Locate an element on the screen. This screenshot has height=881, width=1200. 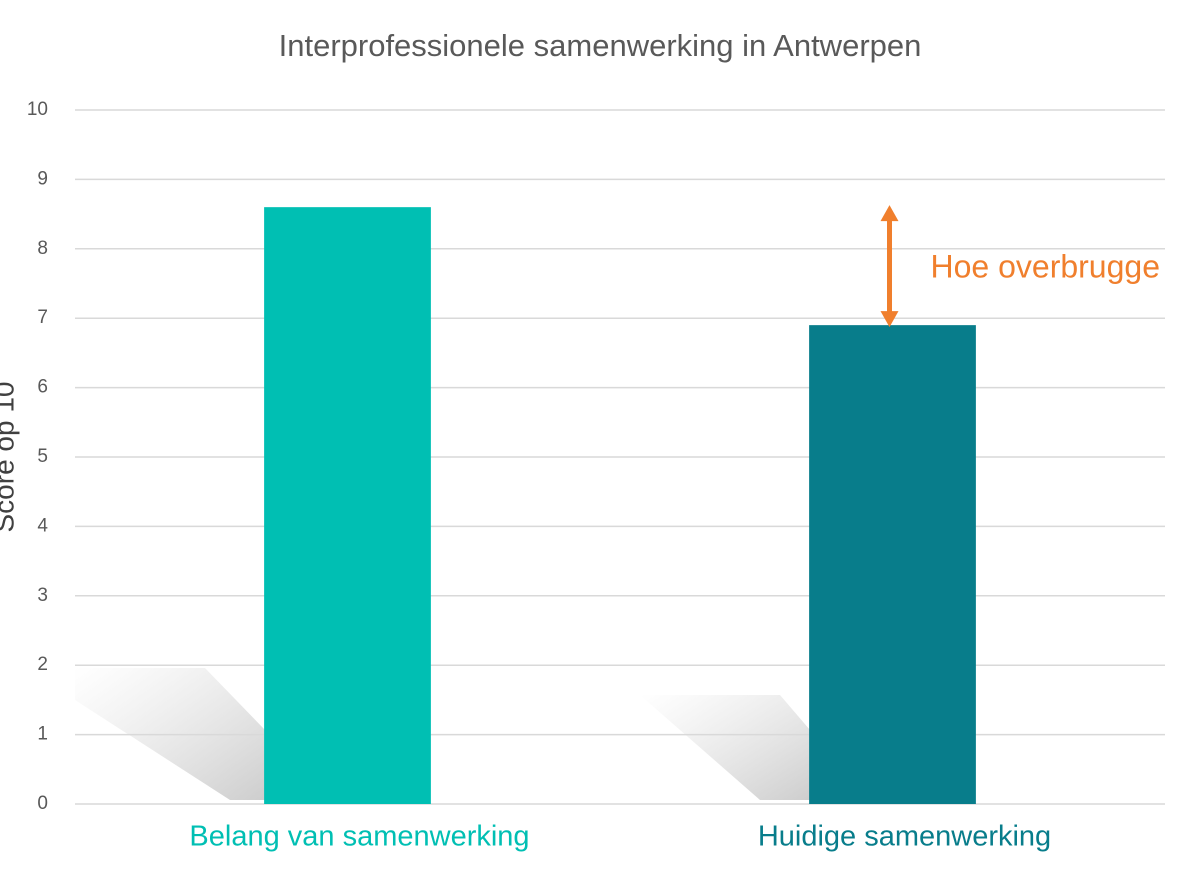
x-tick-label: Huidige samenwerking is located at coordinates (904, 837).